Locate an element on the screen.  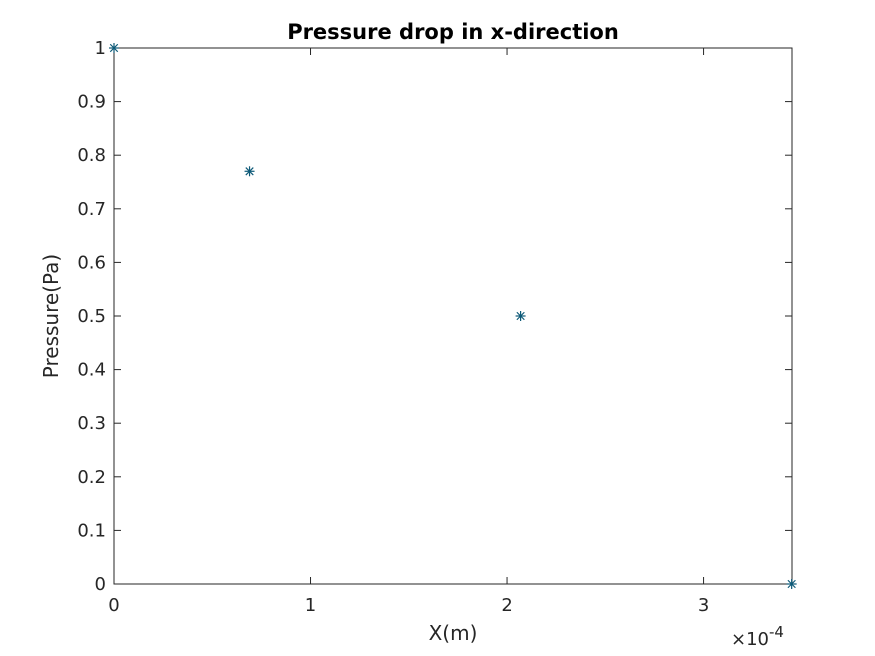
x-tick-label: 3 is located at coordinates (703, 605).